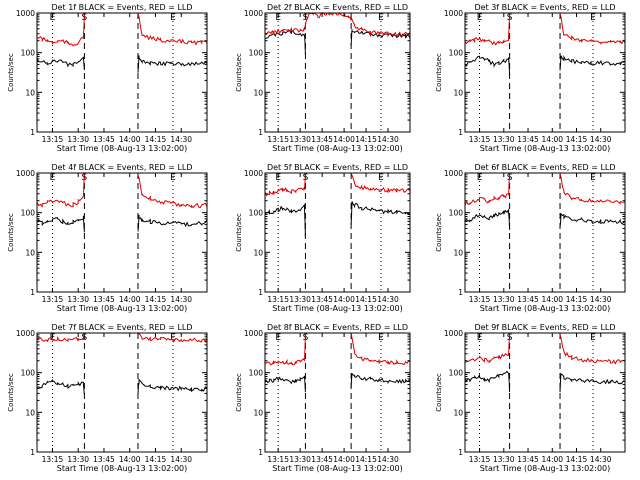 Image resolution: width=640 pixels, height=480 pixels. What do you see at coordinates (337, 167) in the screenshot?
I see `chart-title: Det 5f BLACK = Events, RED = LLD` at bounding box center [337, 167].